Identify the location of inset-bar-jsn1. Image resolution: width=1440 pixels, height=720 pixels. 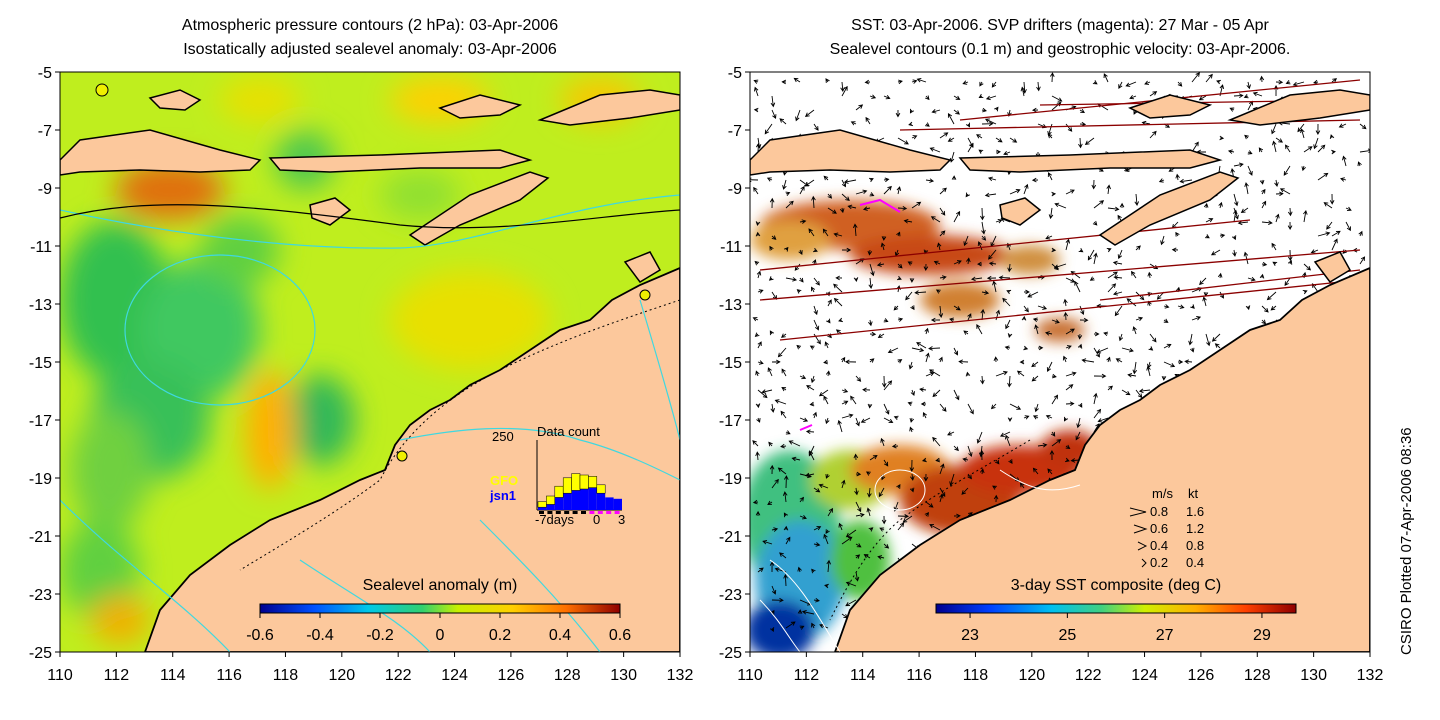
(584, 499).